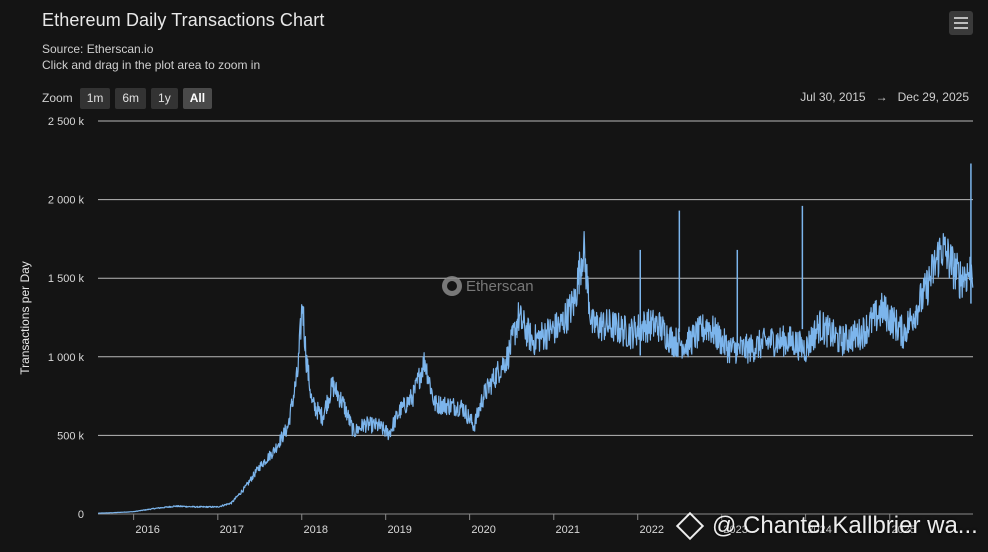  I want to click on zoom-6m-button: 6m, so click(131, 98).